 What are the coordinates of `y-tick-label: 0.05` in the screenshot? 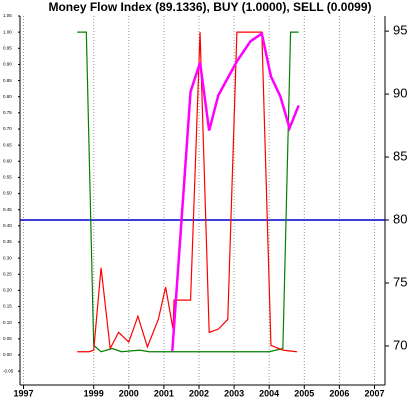 It's located at (7, 338).